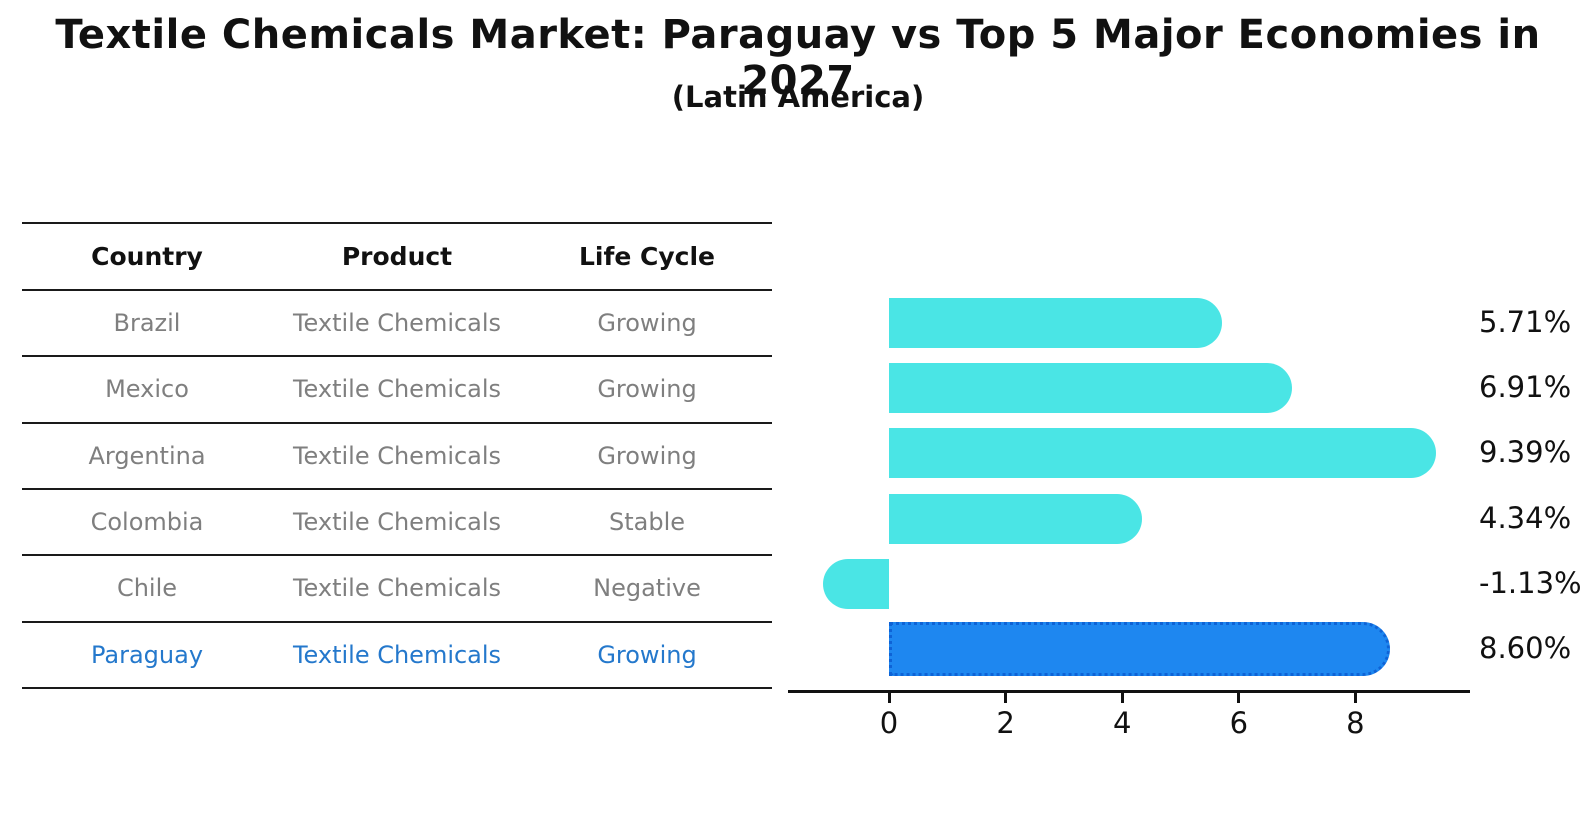 The height and width of the screenshot is (823, 1596). What do you see at coordinates (1530, 582) in the screenshot?
I see `value-label-chile: -1.13%` at bounding box center [1530, 582].